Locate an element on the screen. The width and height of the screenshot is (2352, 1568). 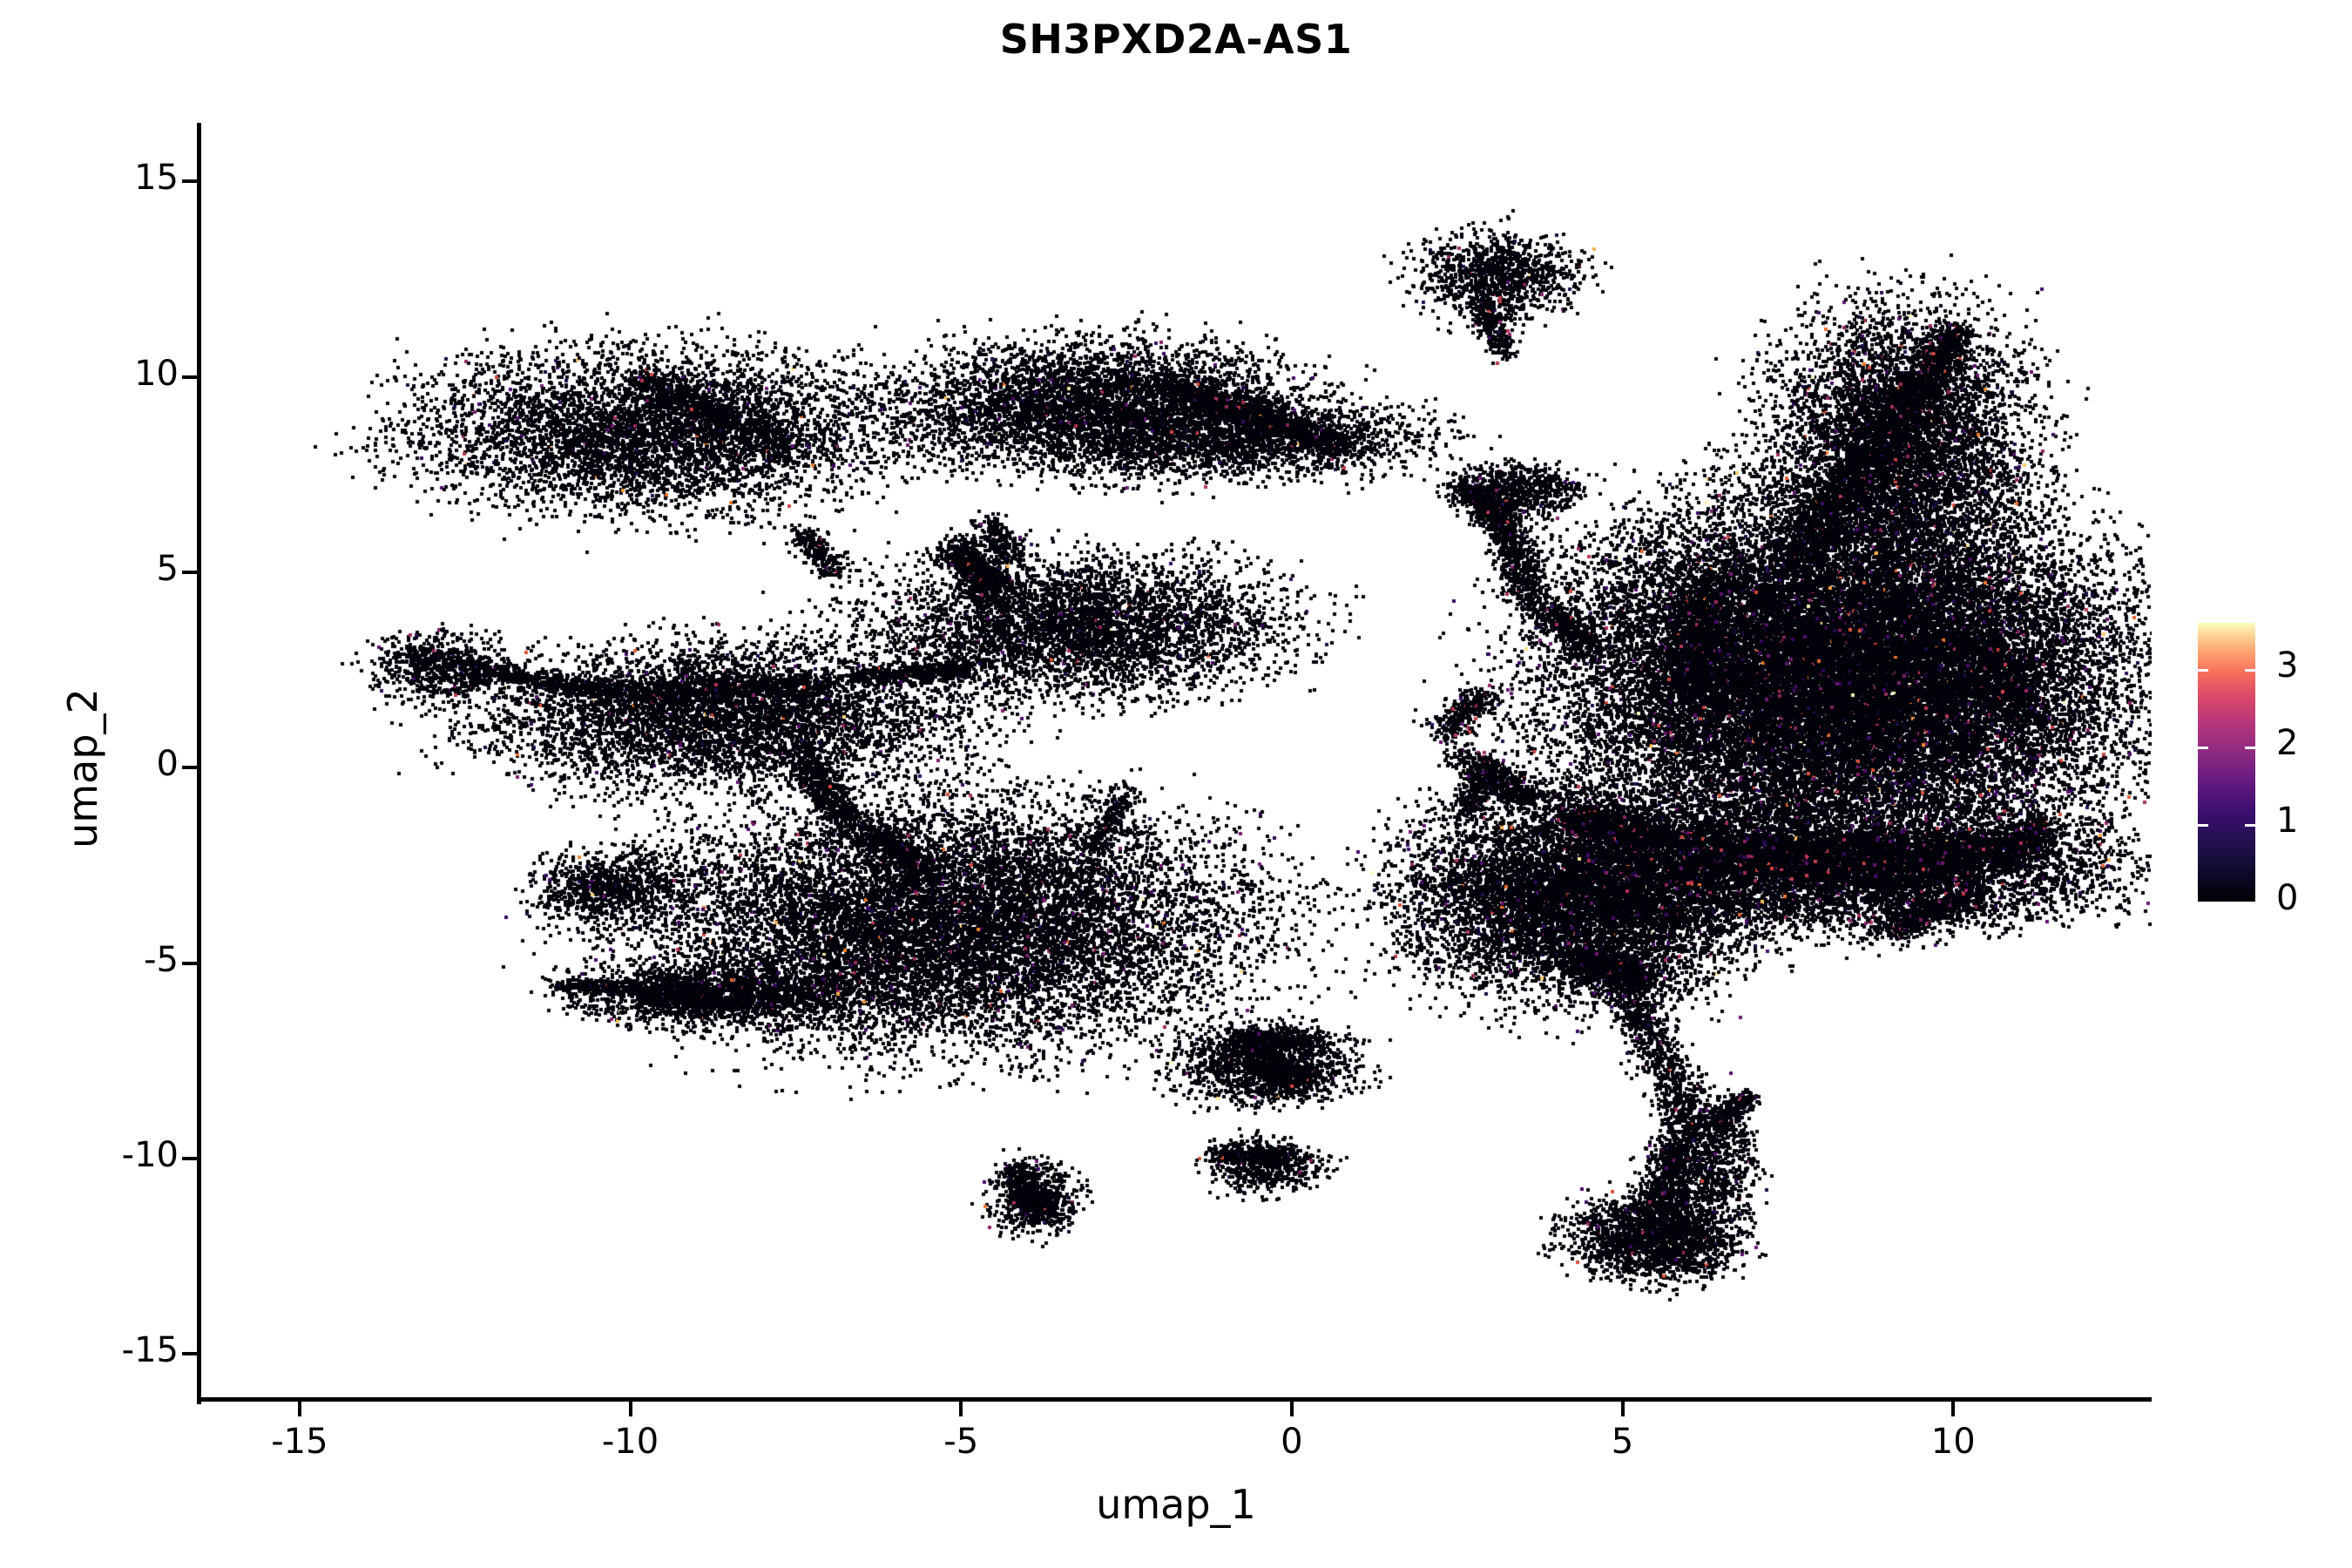
y-tick-label: 15 is located at coordinates (156, 178).